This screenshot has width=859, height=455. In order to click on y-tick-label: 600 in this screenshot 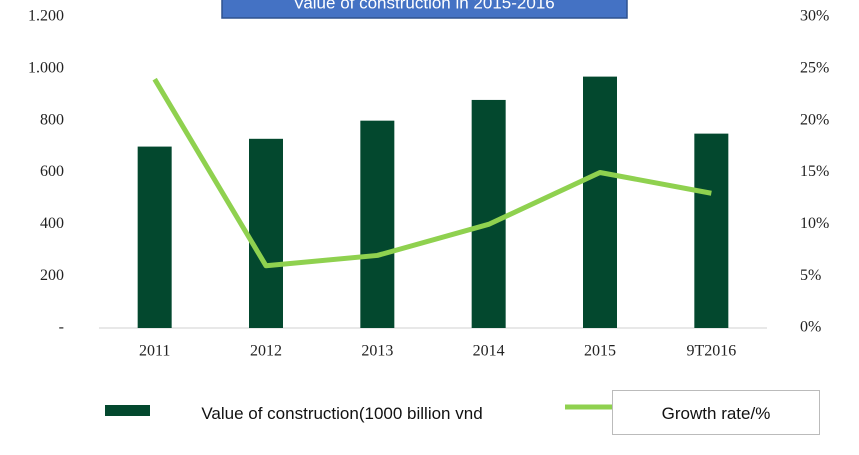, I will do `click(52, 171)`.